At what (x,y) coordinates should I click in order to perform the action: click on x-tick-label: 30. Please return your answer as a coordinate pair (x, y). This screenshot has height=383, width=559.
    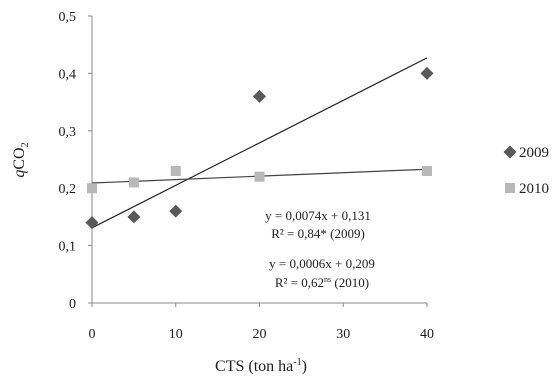
    Looking at the image, I should click on (343, 334).